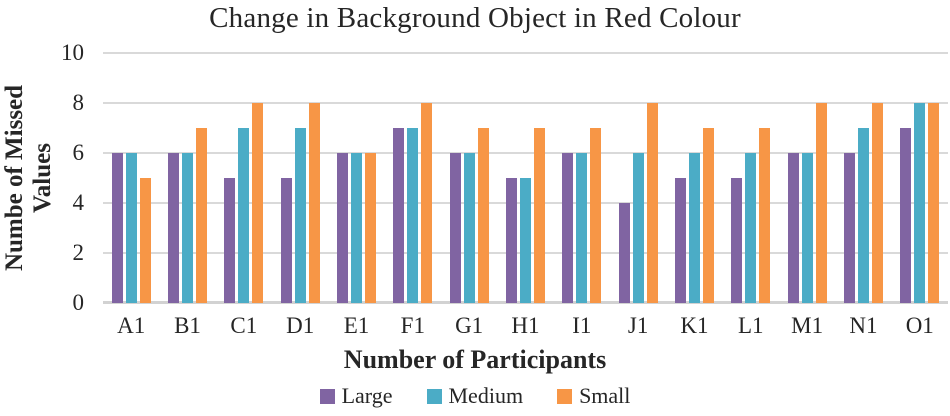 The image size is (950, 416). What do you see at coordinates (849, 228) in the screenshot?
I see `bar-N1-large` at bounding box center [849, 228].